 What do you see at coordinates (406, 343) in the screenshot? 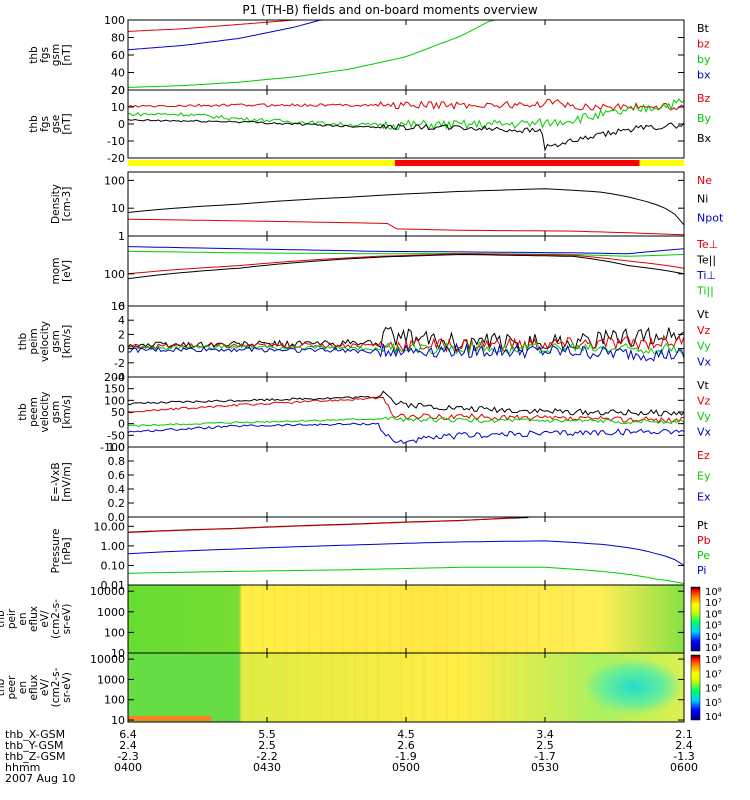
I see `series-Vz` at bounding box center [406, 343].